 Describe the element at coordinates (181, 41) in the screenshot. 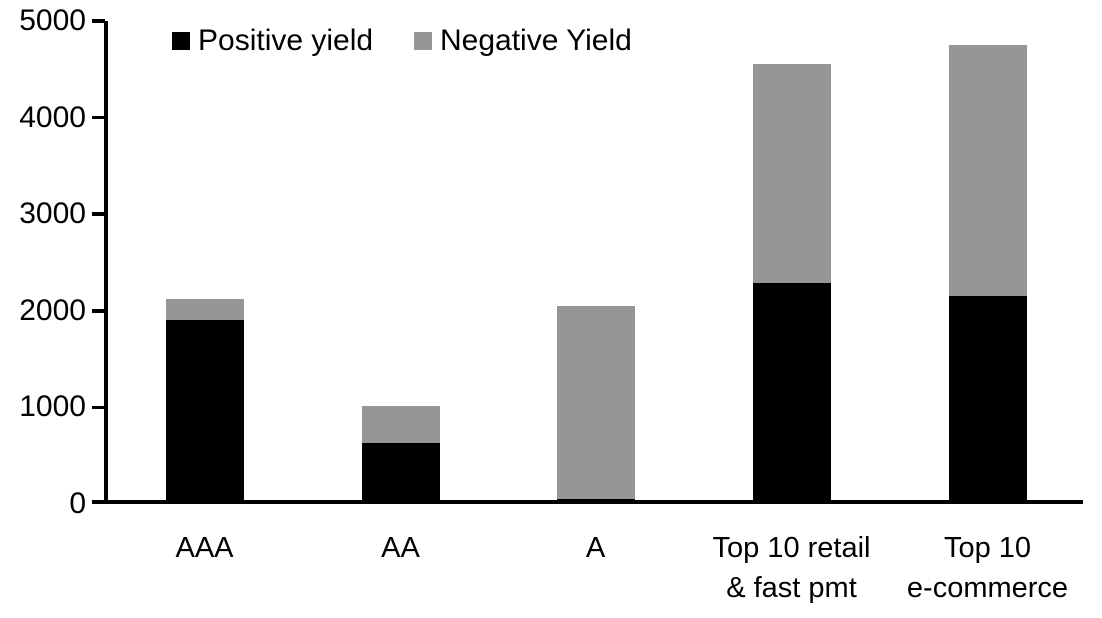

I see `positive-yield-swatch-icon` at that location.